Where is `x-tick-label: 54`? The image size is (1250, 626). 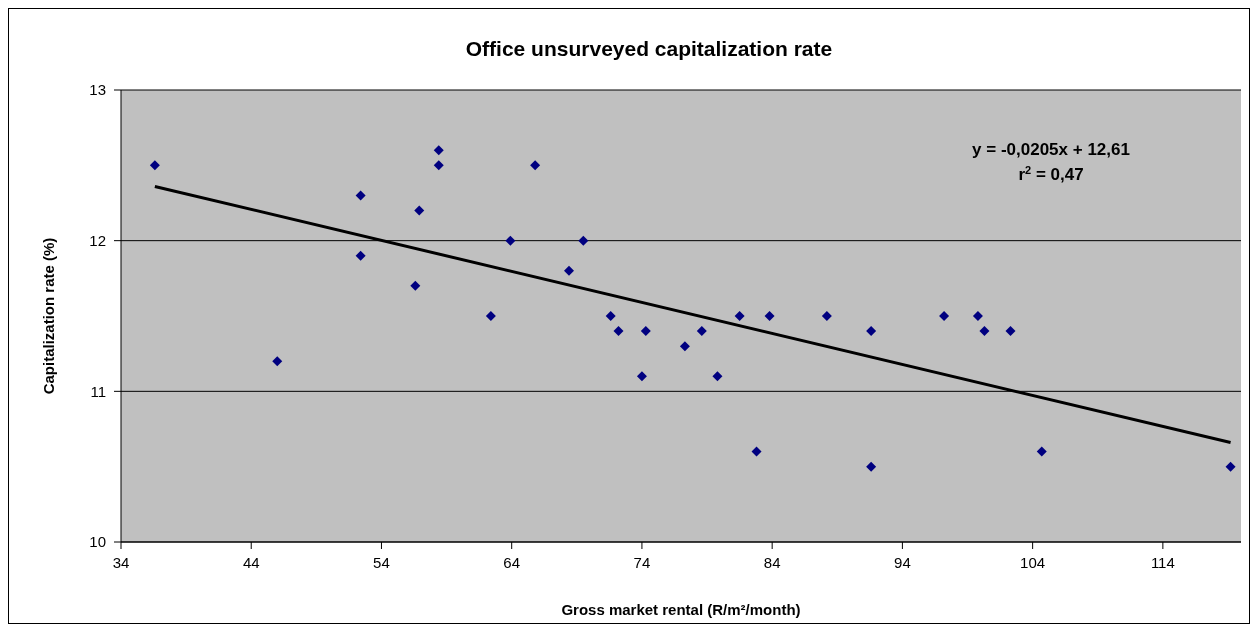
x-tick-label: 54 is located at coordinates (381, 562).